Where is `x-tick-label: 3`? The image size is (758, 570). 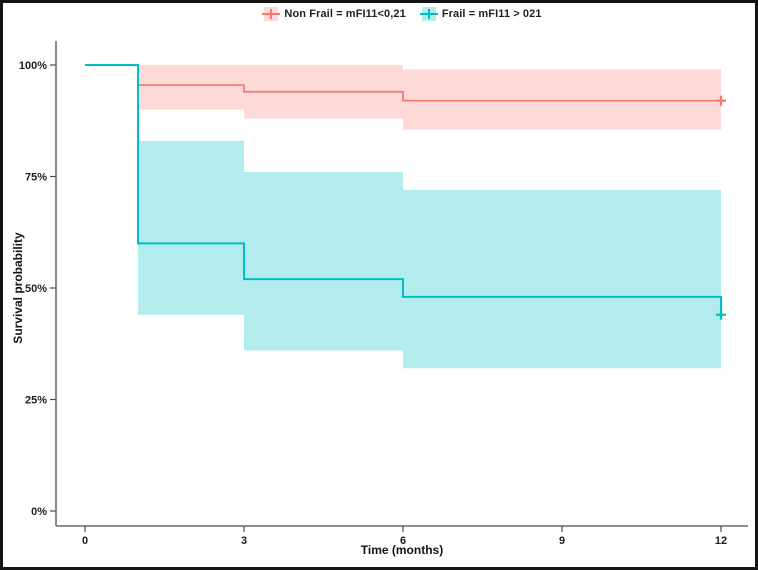 x-tick-label: 3 is located at coordinates (244, 541).